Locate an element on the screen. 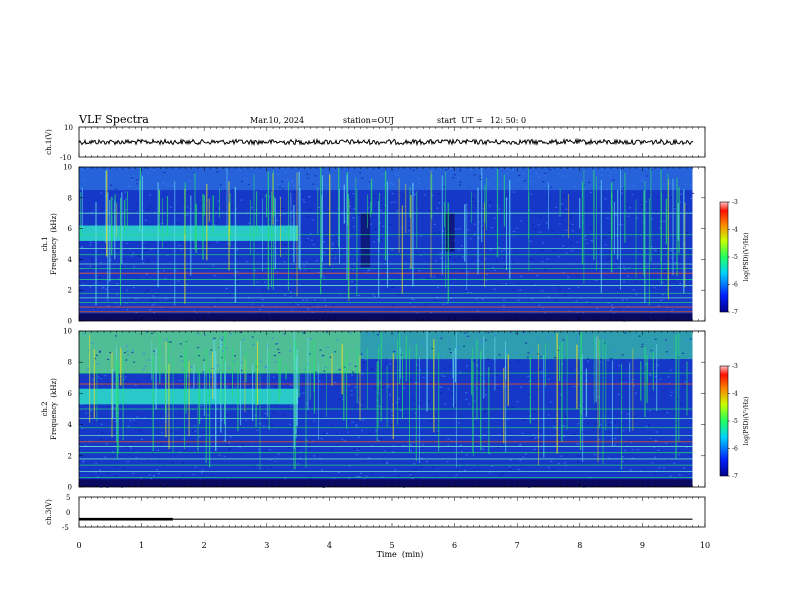 This screenshot has width=792, height=612. y-tick-label: 2 is located at coordinates (70, 291).